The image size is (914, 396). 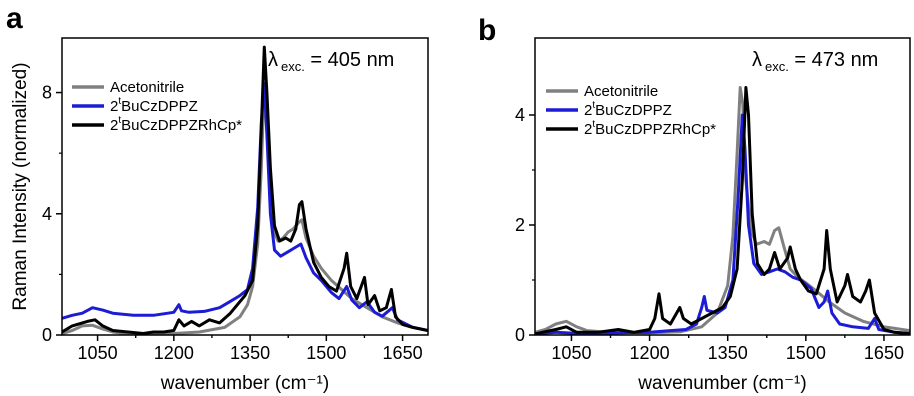 I want to click on y-axis-title: Raman Intensity (normalized), so click(x=20, y=186).